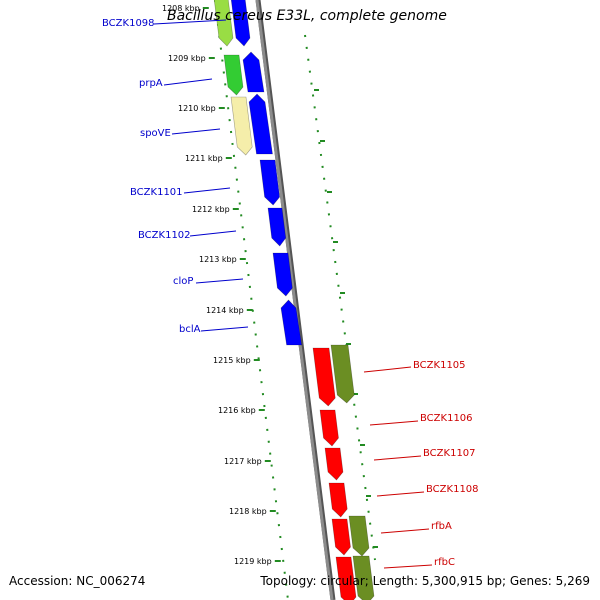 This screenshot has height=600, width=600. Describe the element at coordinates (338, 500) in the screenshot. I see `gene-arrow-bczk1108` at that location.